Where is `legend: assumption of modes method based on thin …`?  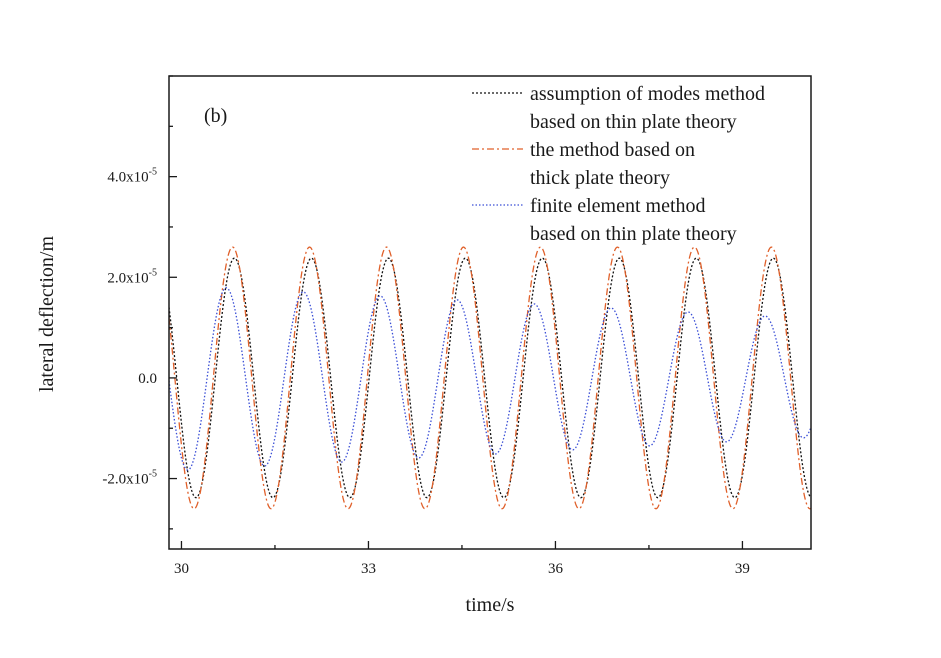 legend: assumption of modes method based on thin … is located at coordinates (618, 164).